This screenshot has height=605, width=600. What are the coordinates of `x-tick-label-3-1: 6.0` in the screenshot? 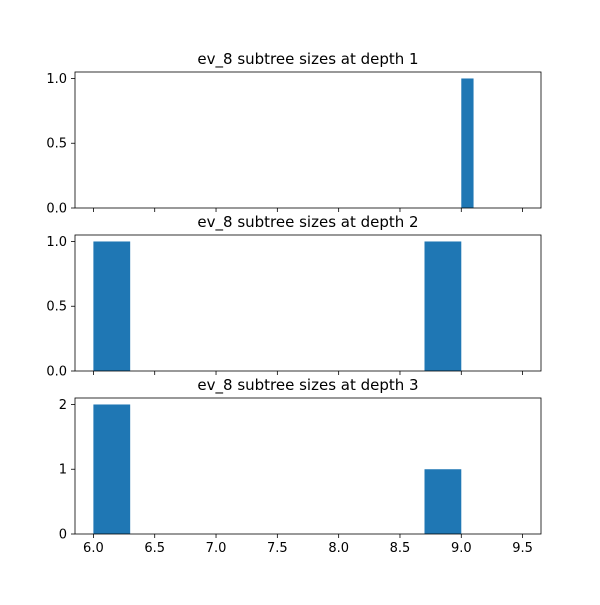 It's located at (93, 548).